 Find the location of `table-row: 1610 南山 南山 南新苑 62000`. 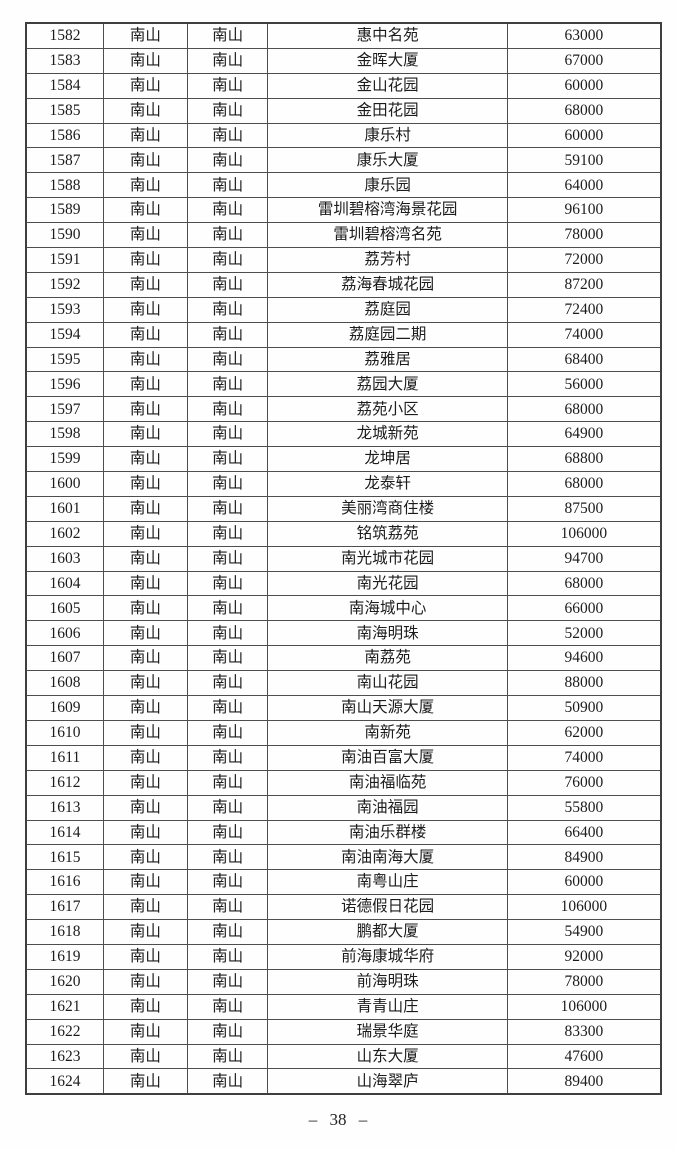

table-row: 1610 南山 南山 南新苑 62000 is located at coordinates (343, 732).